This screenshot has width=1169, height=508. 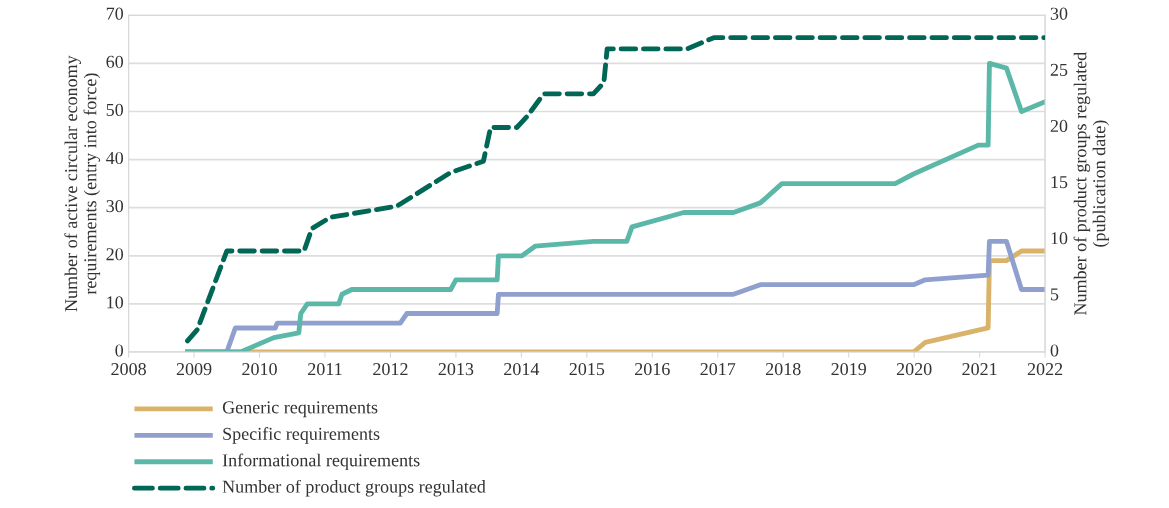 What do you see at coordinates (1091, 183) in the screenshot?
I see `y2-axis-title: Number of product groups regulated (publication date)` at bounding box center [1091, 183].